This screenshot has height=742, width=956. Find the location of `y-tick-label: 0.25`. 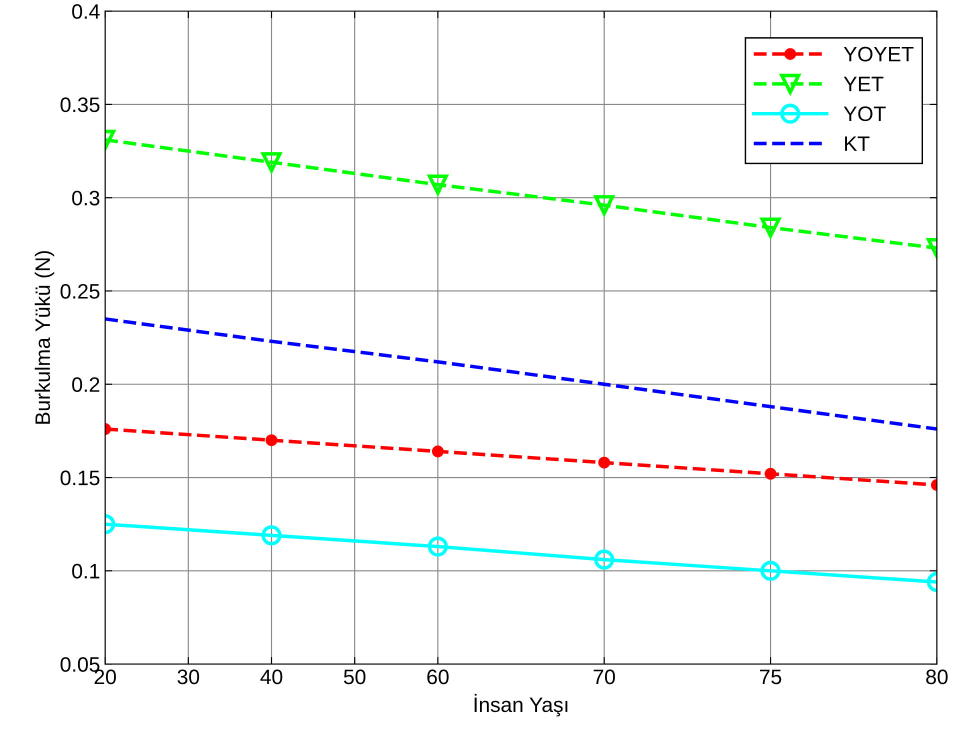

y-tick-label: 0.25 is located at coordinates (80, 291).